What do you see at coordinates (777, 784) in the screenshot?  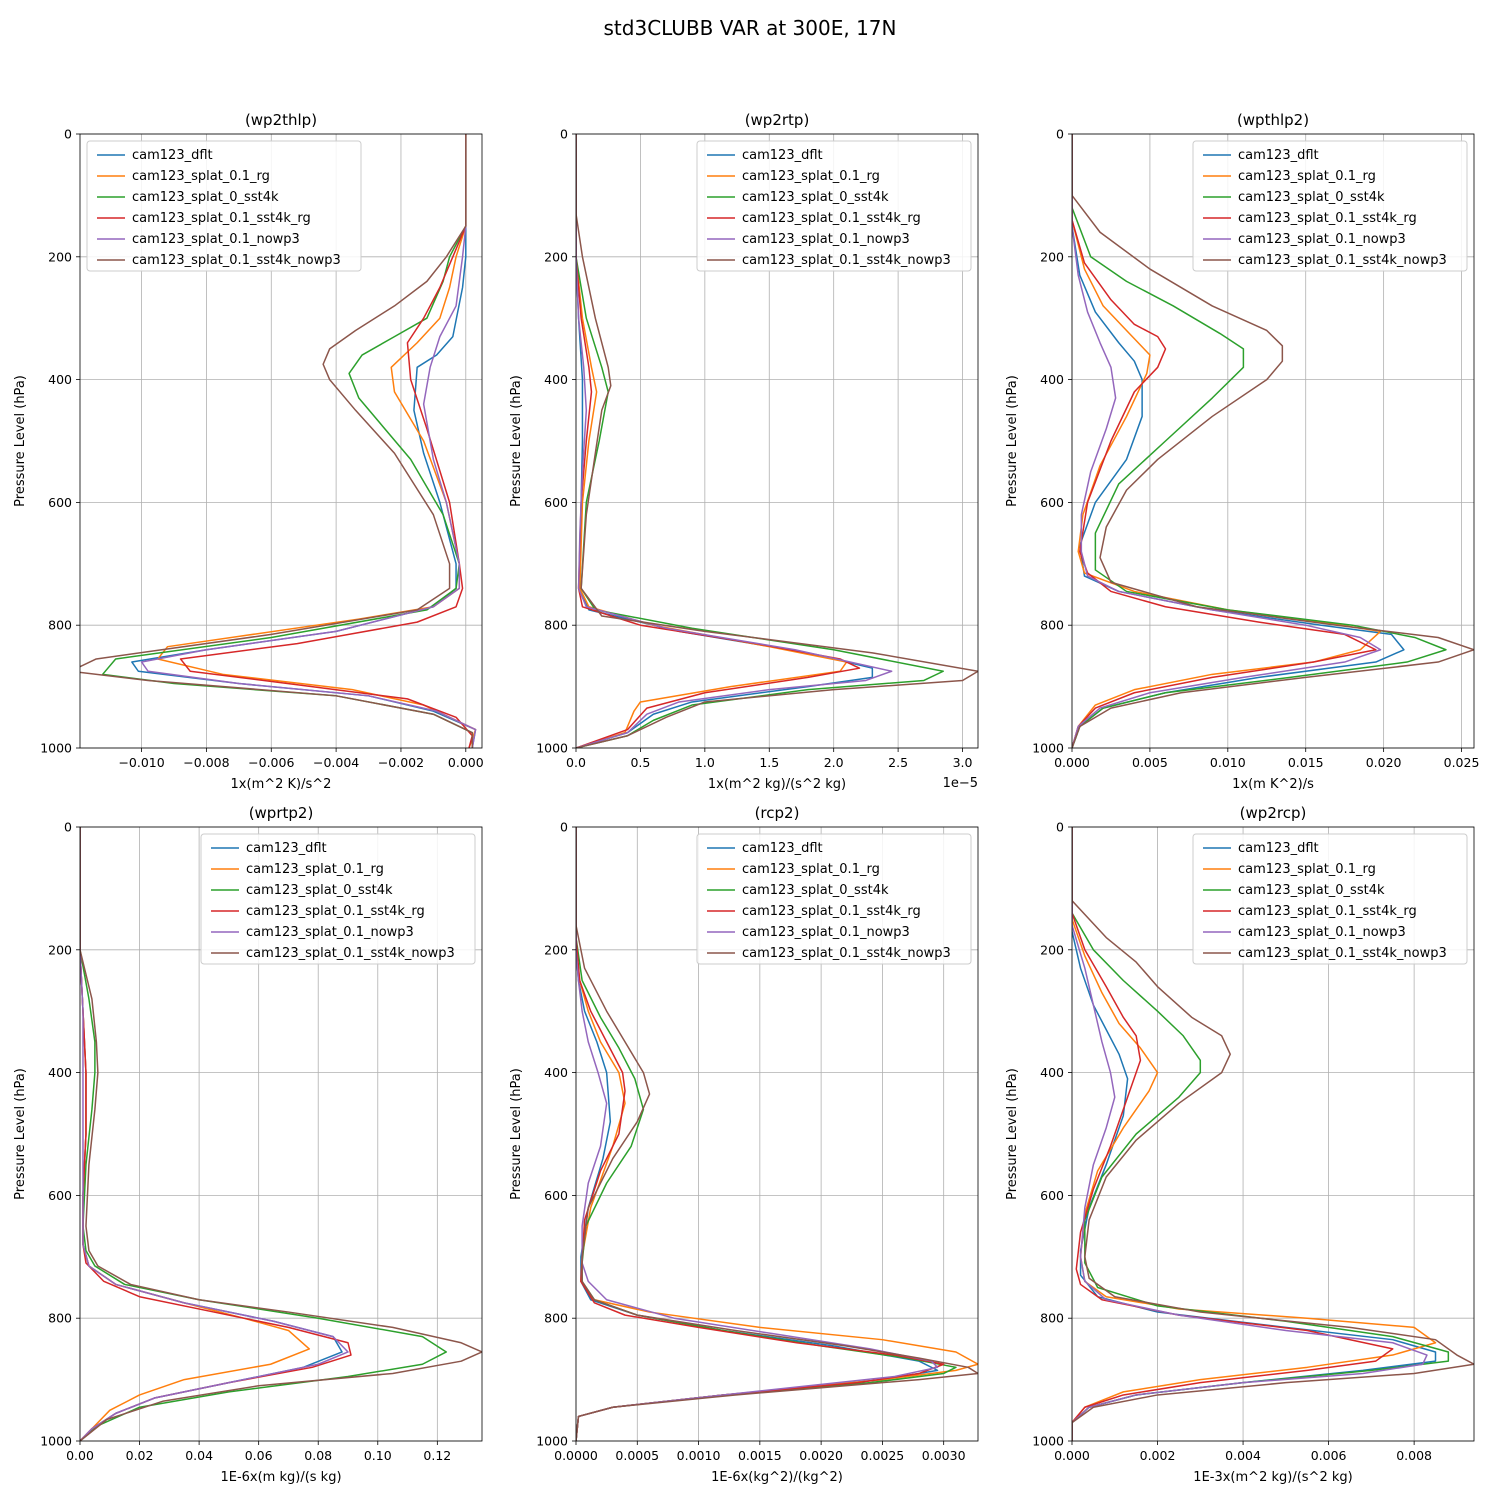 I see `x-axis-label: 1x(m^2 kg)/(s^2 kg)` at bounding box center [777, 784].